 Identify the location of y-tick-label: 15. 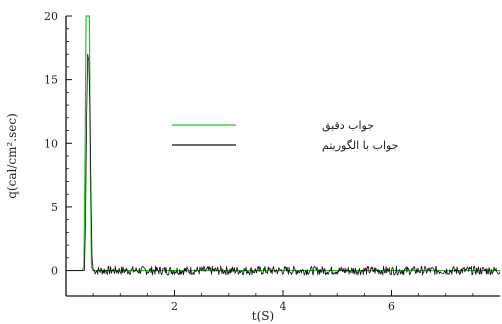
(51, 80).